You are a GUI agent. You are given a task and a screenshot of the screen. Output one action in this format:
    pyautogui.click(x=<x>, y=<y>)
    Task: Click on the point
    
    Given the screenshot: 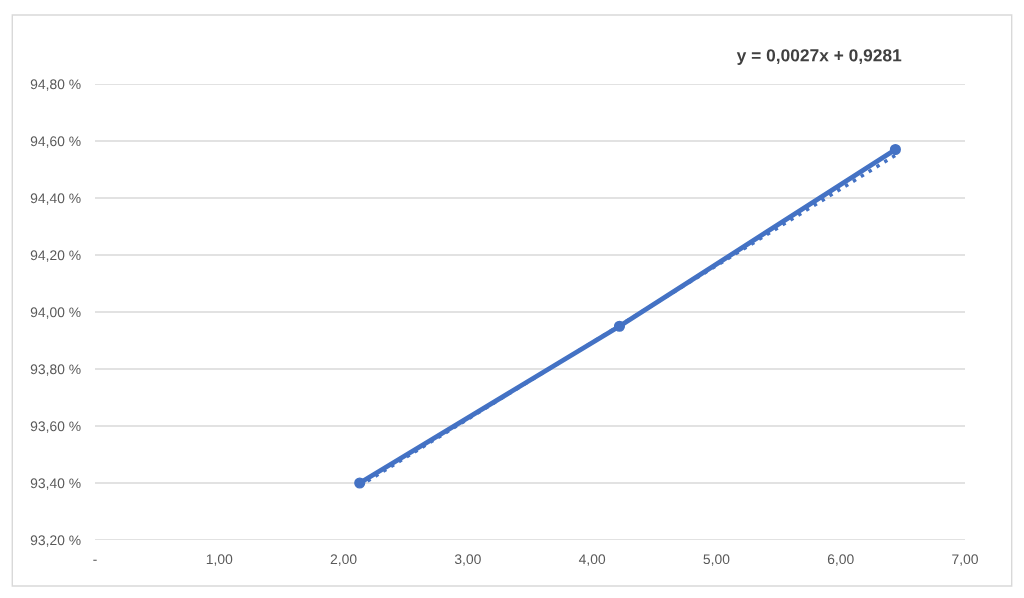 What is the action you would take?
    pyautogui.click(x=895, y=149)
    